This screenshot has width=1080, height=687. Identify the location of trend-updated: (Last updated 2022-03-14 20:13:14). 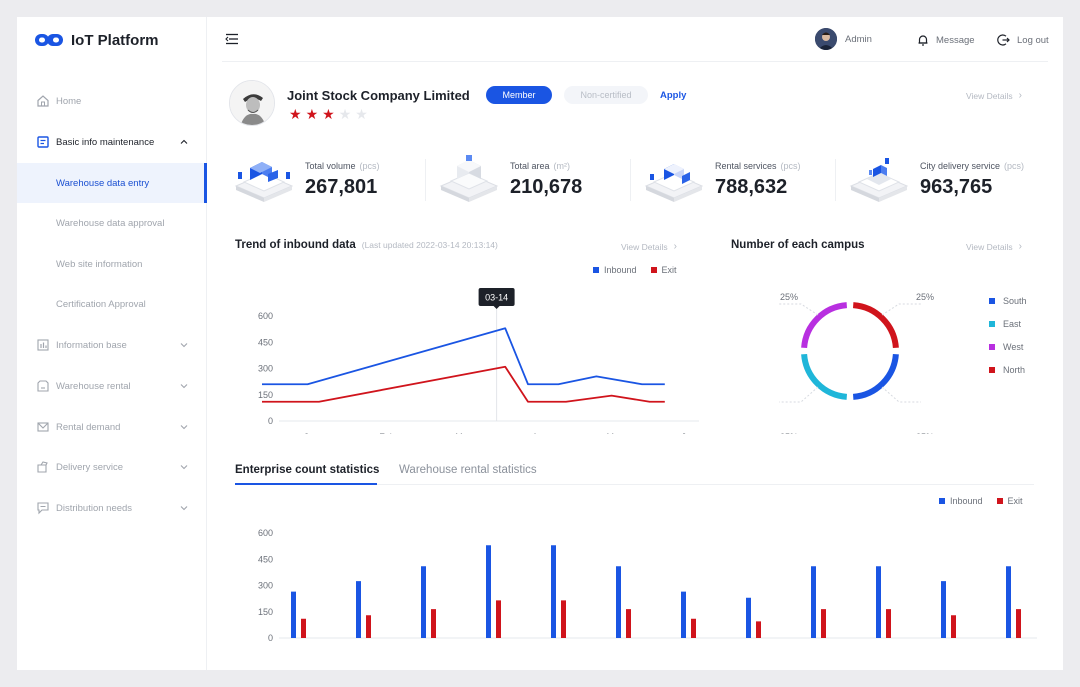
(429, 245).